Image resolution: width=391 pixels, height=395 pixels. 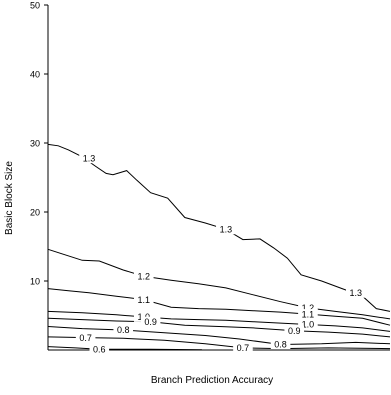 I want to click on y-tick-label: 30, so click(x=35, y=144).